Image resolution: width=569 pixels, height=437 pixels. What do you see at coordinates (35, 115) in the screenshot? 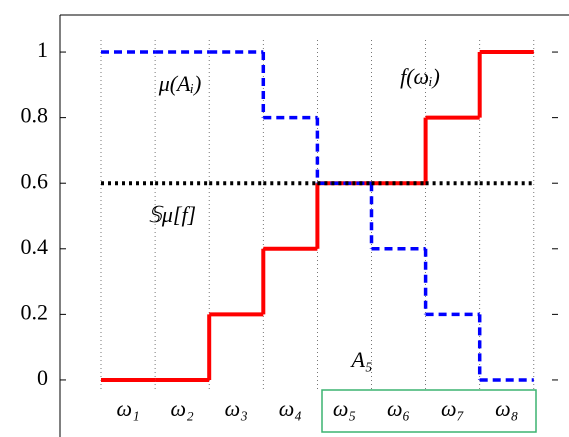
I see `y-tick-label: 0.8` at bounding box center [35, 115].